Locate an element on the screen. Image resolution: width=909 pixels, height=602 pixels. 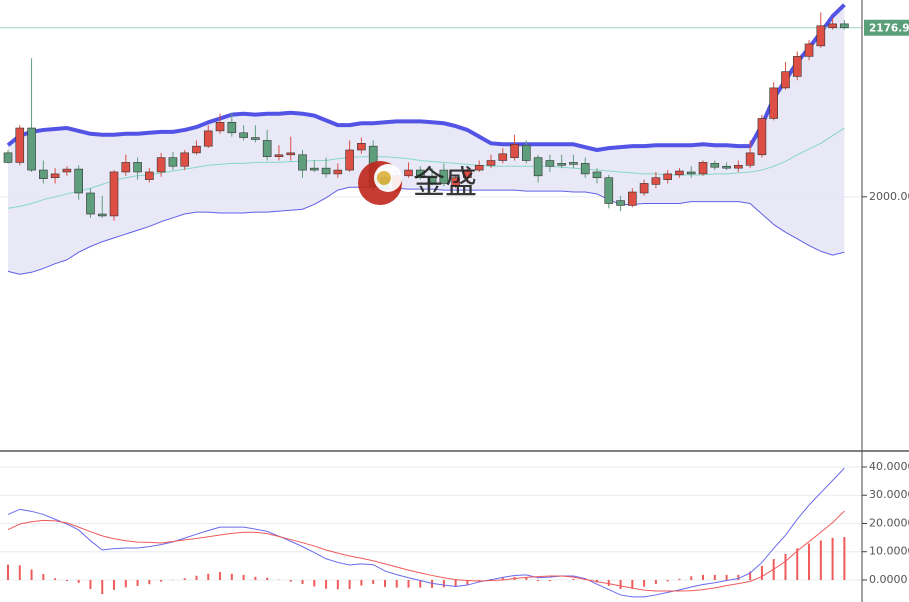
macd-line is located at coordinates (426, 551).